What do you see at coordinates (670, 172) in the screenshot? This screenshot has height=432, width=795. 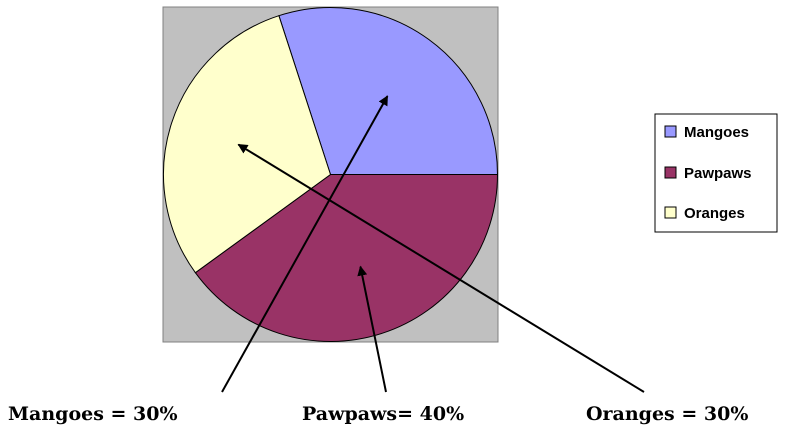 I see `legend-swatch-pawpaws` at bounding box center [670, 172].